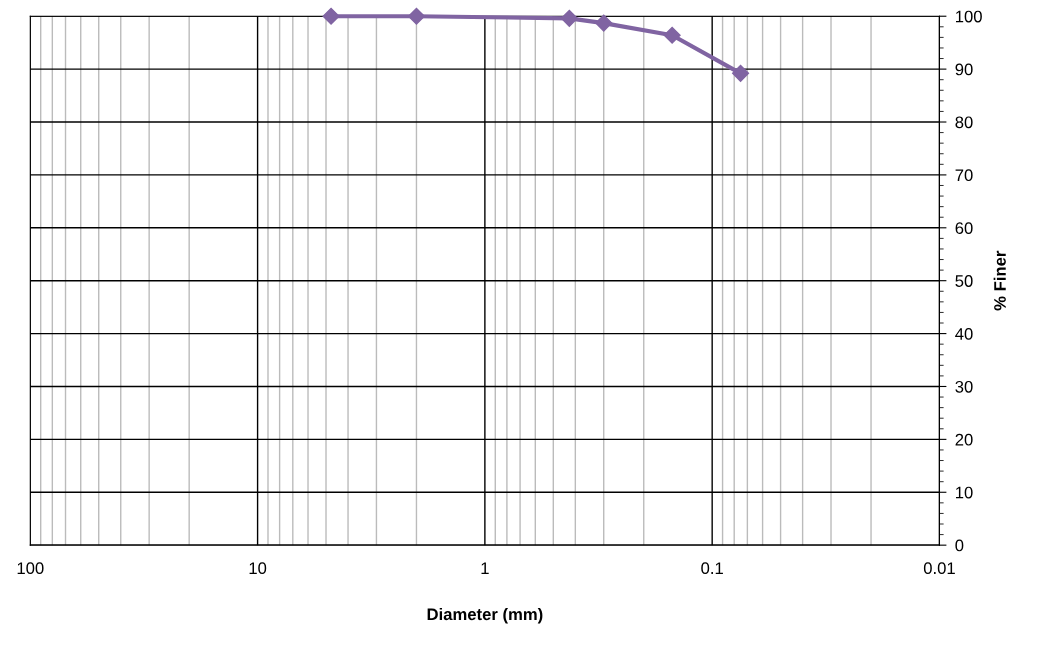  What do you see at coordinates (964, 386) in the screenshot?
I see `y-tick-label: 30` at bounding box center [964, 386].